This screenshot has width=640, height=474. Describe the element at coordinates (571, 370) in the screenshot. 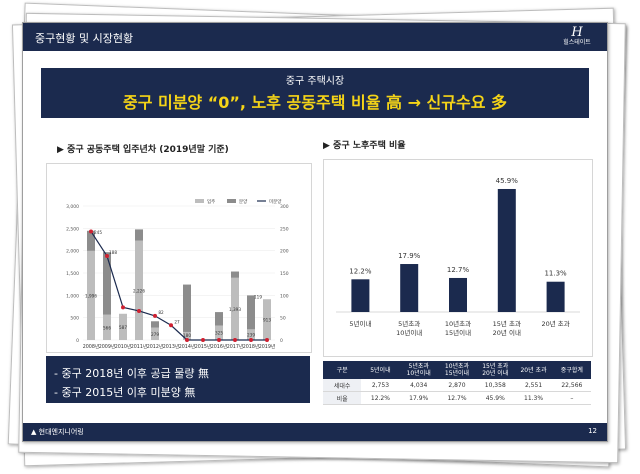

I see `table-header-cell: 중구합계` at that location.